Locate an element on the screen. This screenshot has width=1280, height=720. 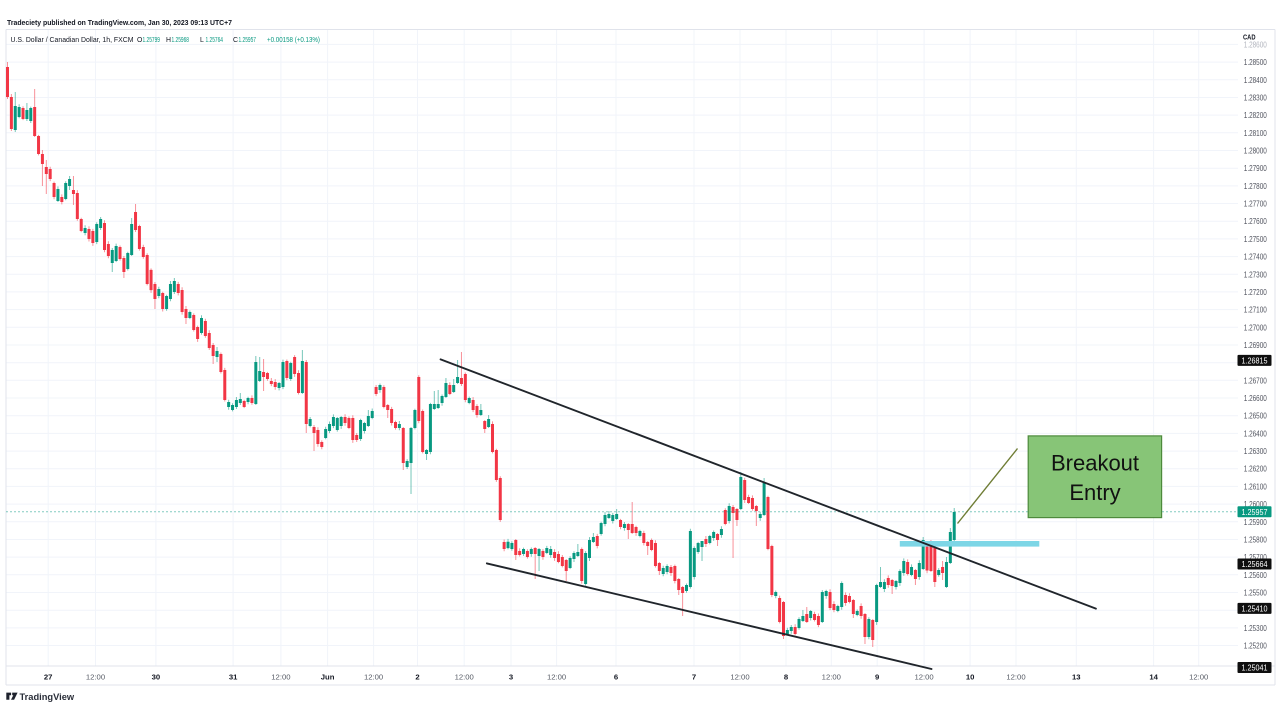
svg-text: 1.27600 is located at coordinates (1255, 221).